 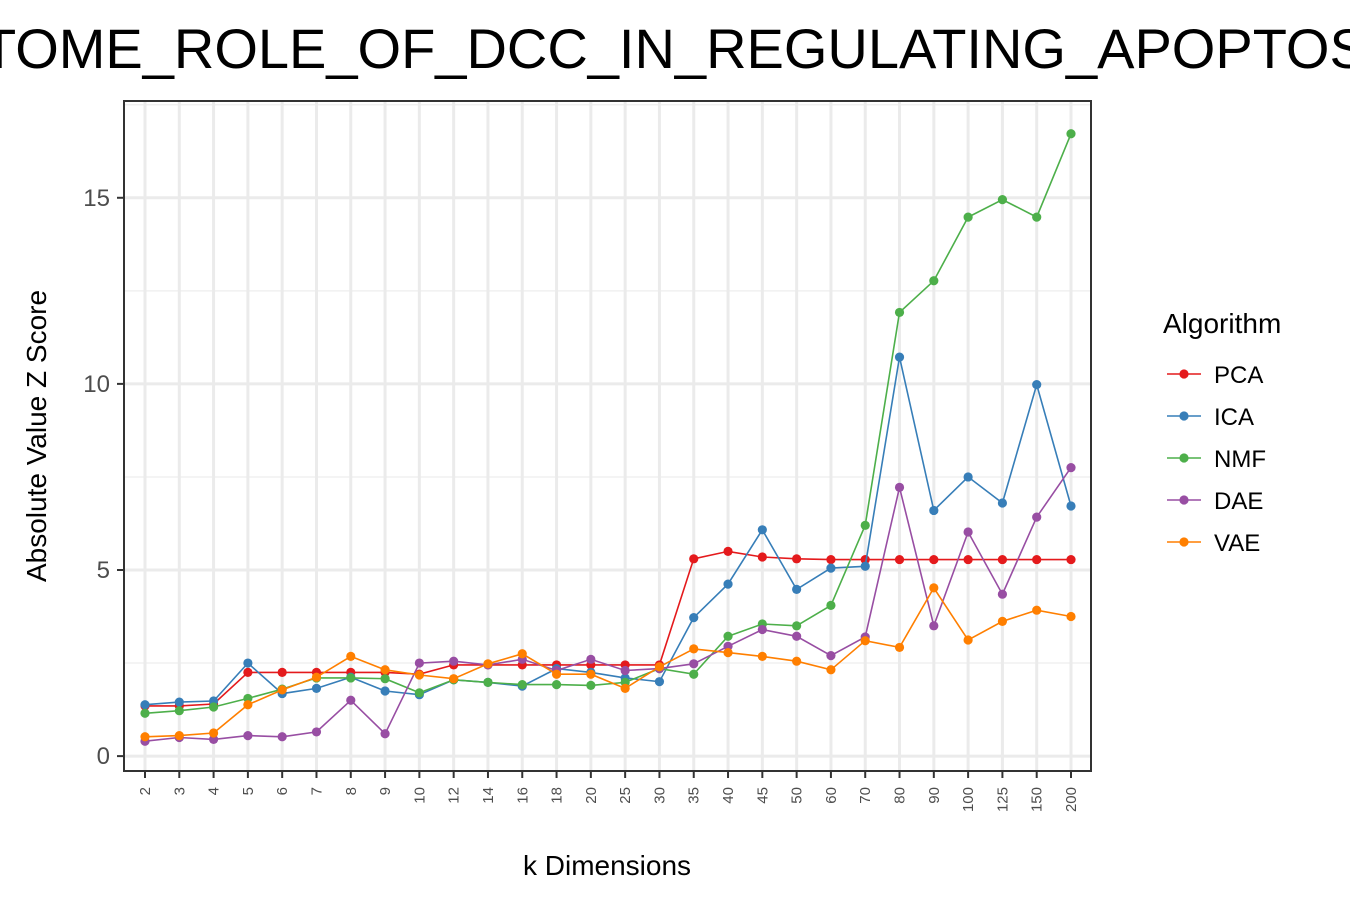 I want to click on x-tick-label: 7, so click(x=316, y=791).